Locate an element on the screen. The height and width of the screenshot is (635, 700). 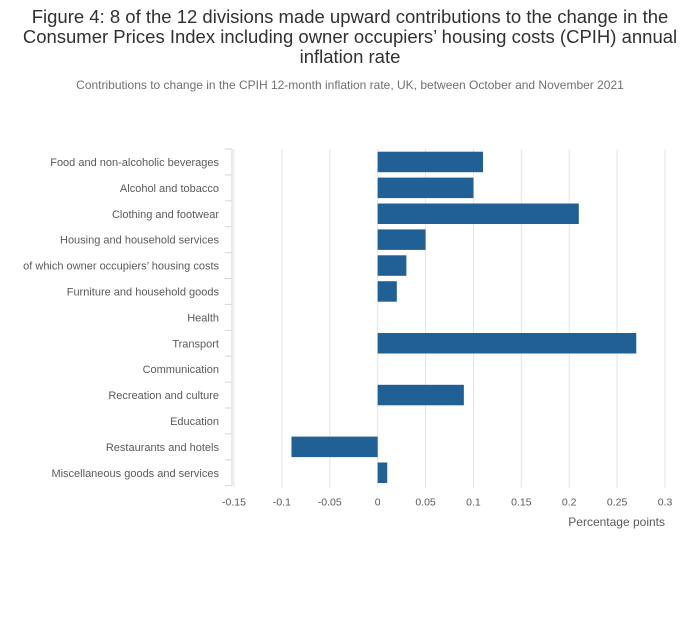
category-label: Miscellaneous goods and services is located at coordinates (135, 474).